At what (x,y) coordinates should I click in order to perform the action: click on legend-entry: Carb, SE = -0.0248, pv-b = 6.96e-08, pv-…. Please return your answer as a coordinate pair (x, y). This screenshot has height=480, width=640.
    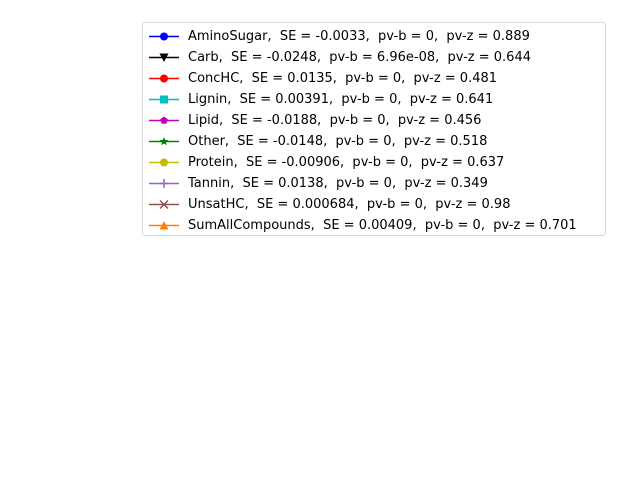
    Looking at the image, I should click on (374, 57).